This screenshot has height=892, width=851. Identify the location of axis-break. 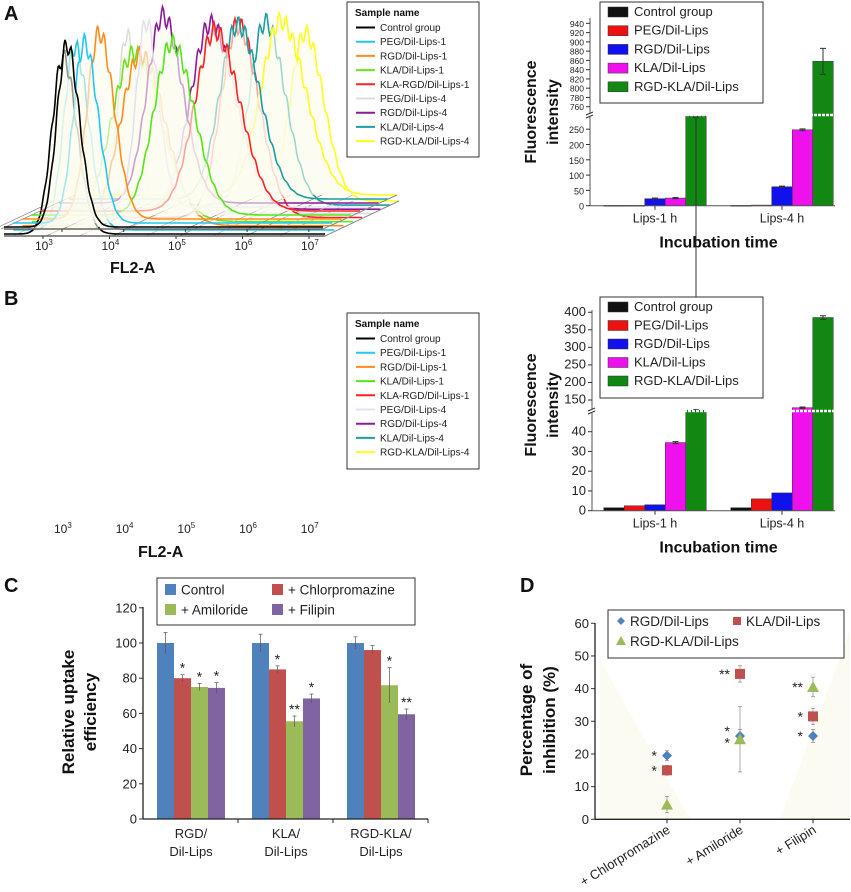
(590, 115).